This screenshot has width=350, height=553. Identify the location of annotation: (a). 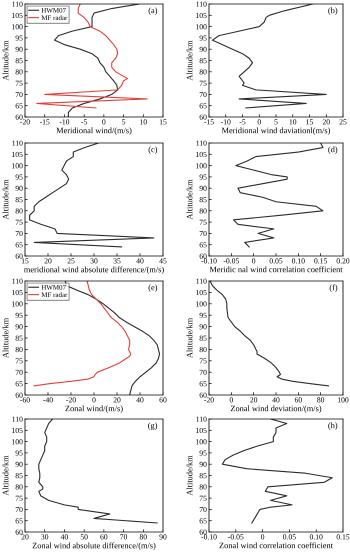
(153, 11).